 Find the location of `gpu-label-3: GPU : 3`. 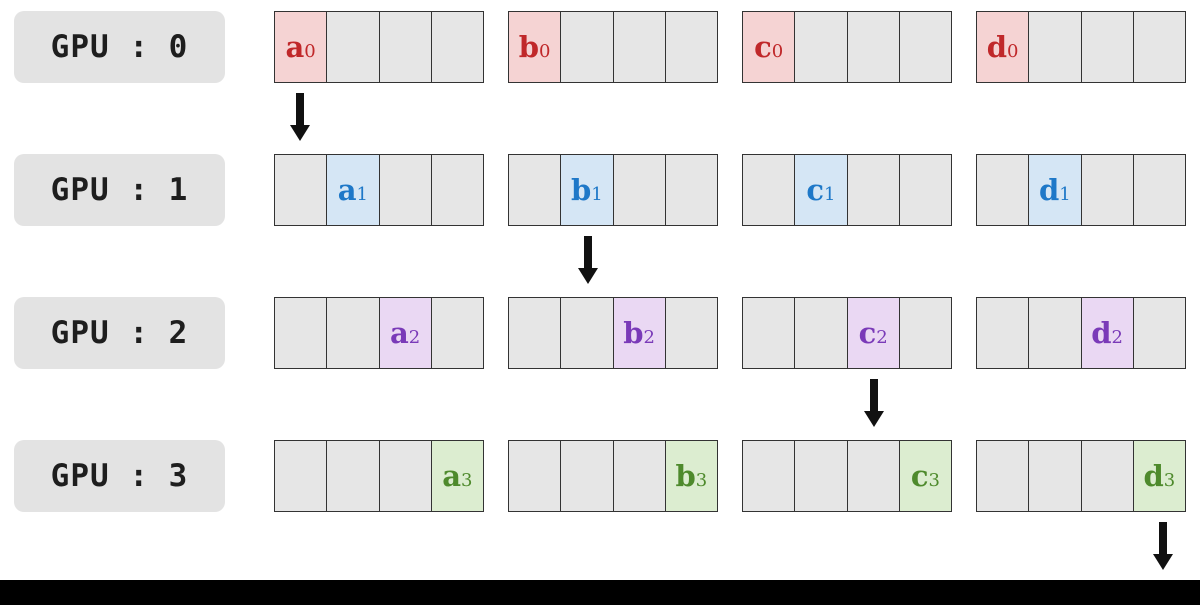

gpu-label-3: GPU : 3 is located at coordinates (119, 476).